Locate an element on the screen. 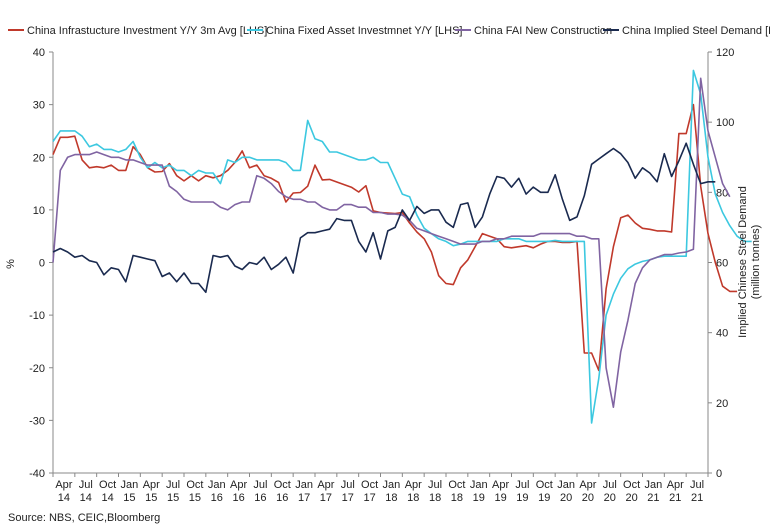  y-right-tick-label: 0 is located at coordinates (719, 474).